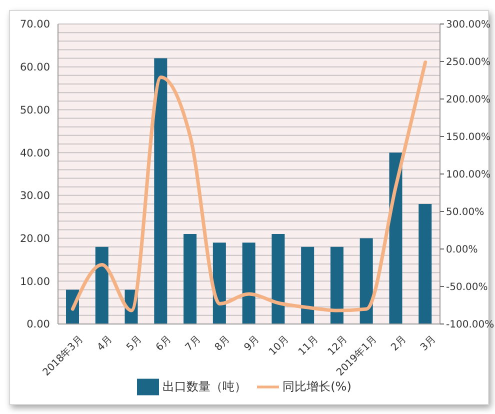 The image size is (495, 414). I want to click on y-tick-label: 40.00, so click(35, 153).